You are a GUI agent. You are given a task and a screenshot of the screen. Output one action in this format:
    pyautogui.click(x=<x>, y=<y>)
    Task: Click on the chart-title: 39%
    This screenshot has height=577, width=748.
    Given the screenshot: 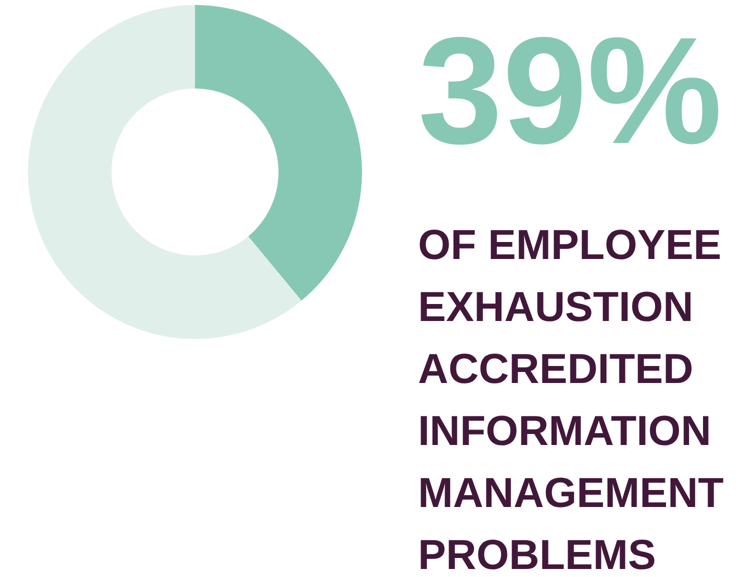 What is the action you would take?
    pyautogui.click(x=570, y=91)
    